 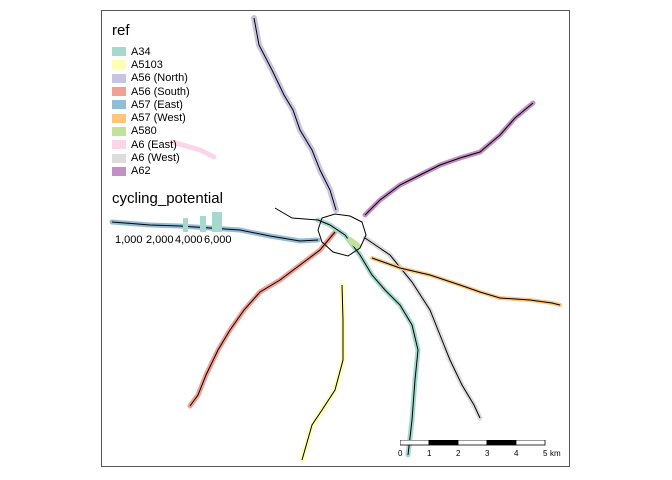 What do you see at coordinates (215, 228) in the screenshot?
I see `route-a57-east` at bounding box center [215, 228].